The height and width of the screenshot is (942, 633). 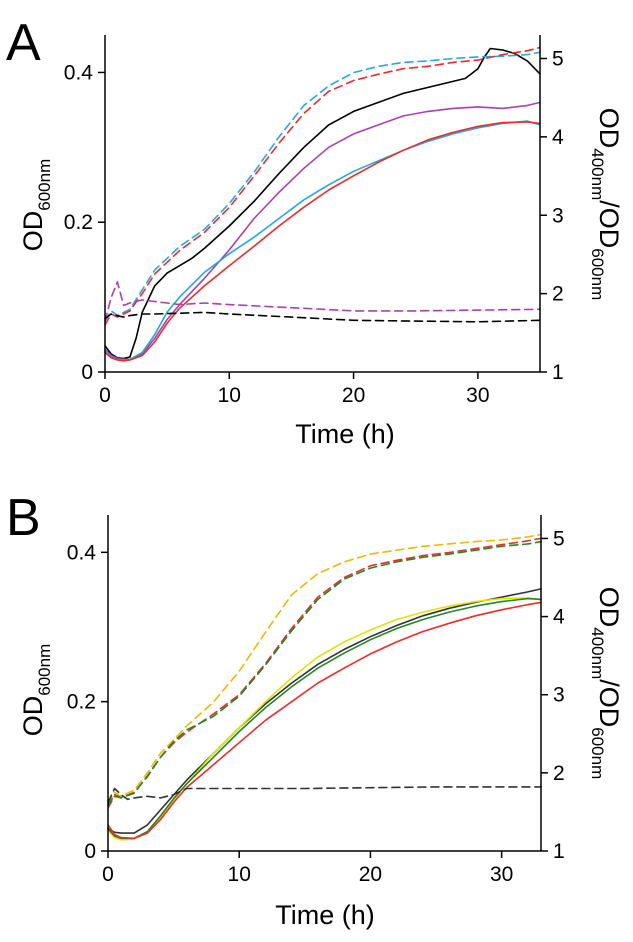 What do you see at coordinates (559, 695) in the screenshot?
I see `panel-b-y2-tick-label: 3` at bounding box center [559, 695].